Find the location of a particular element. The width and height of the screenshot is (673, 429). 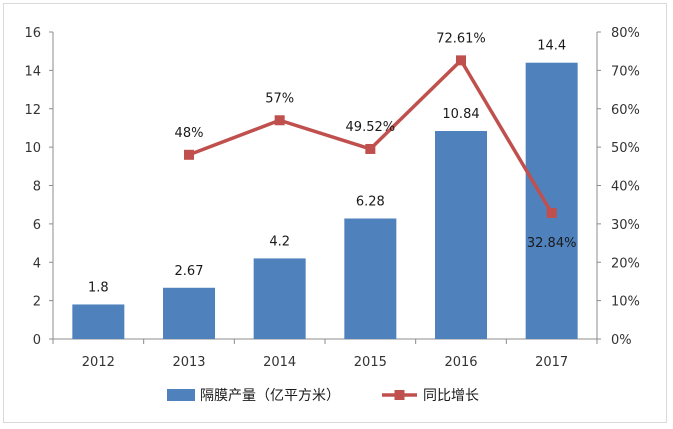

y-left-tick-label: 4 is located at coordinates (37, 263).